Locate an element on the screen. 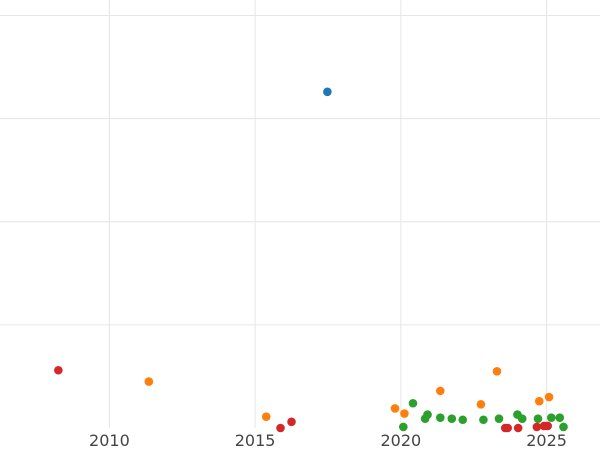 The width and height of the screenshot is (600, 454). x-tick-label: 2020 is located at coordinates (400, 440).